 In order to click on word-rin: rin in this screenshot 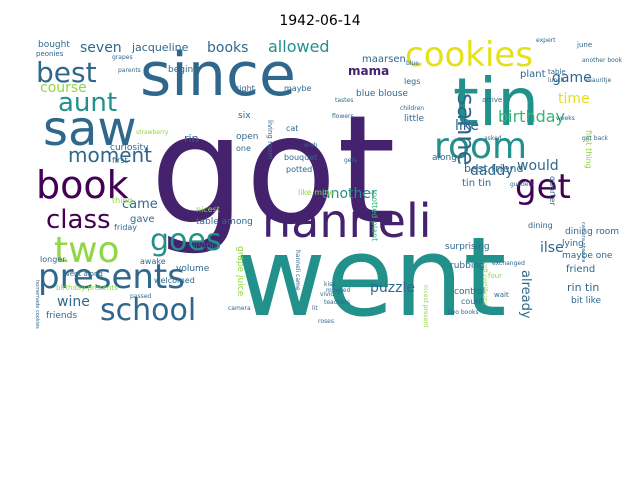, I will do `click(191, 138)`.